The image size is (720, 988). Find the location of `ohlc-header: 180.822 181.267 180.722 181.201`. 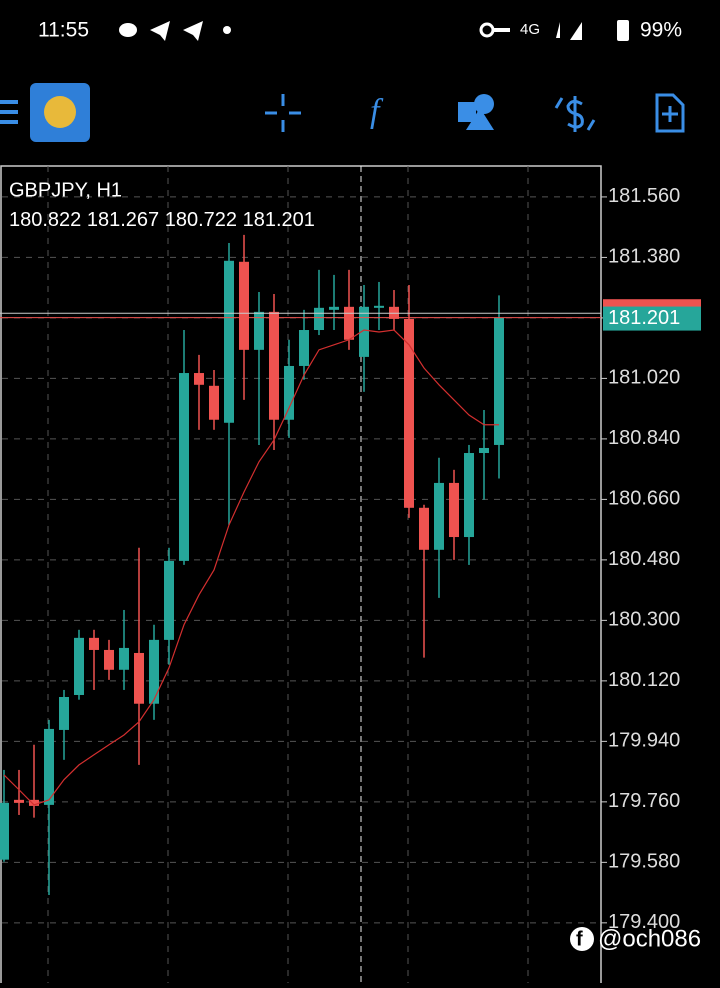

ohlc-header: 180.822 181.267 180.722 181.201 is located at coordinates (162, 220).